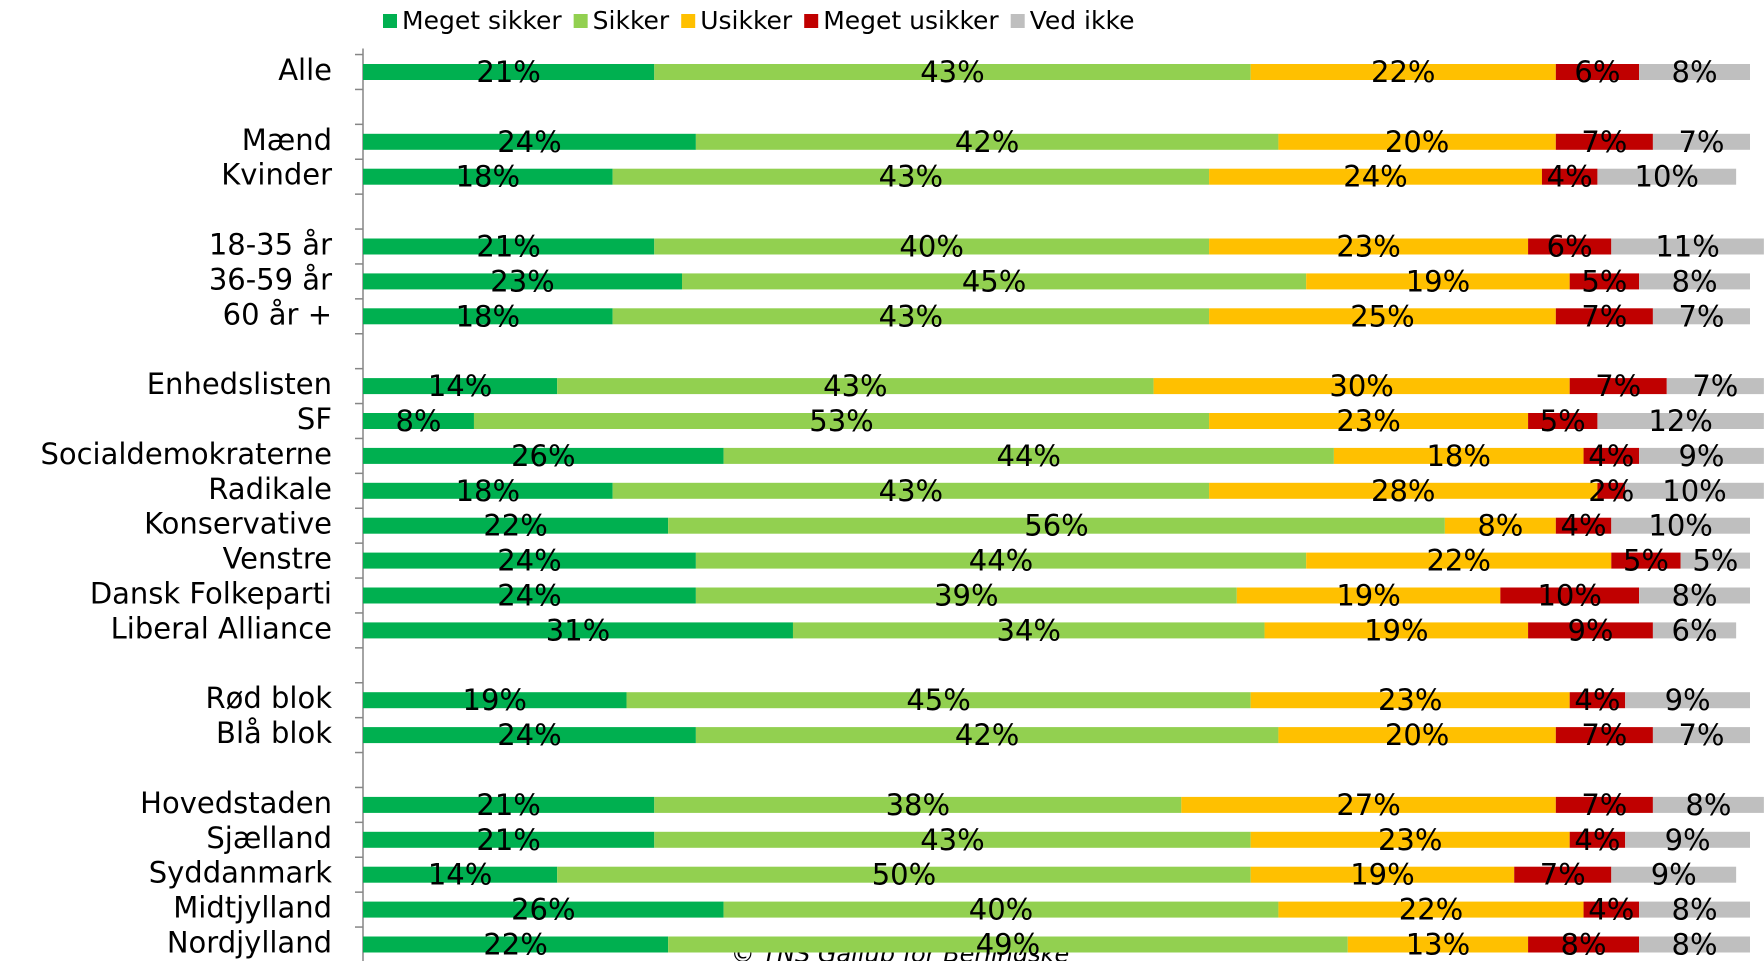 The image size is (1764, 961). I want to click on data-label: 45%, so click(938, 700).